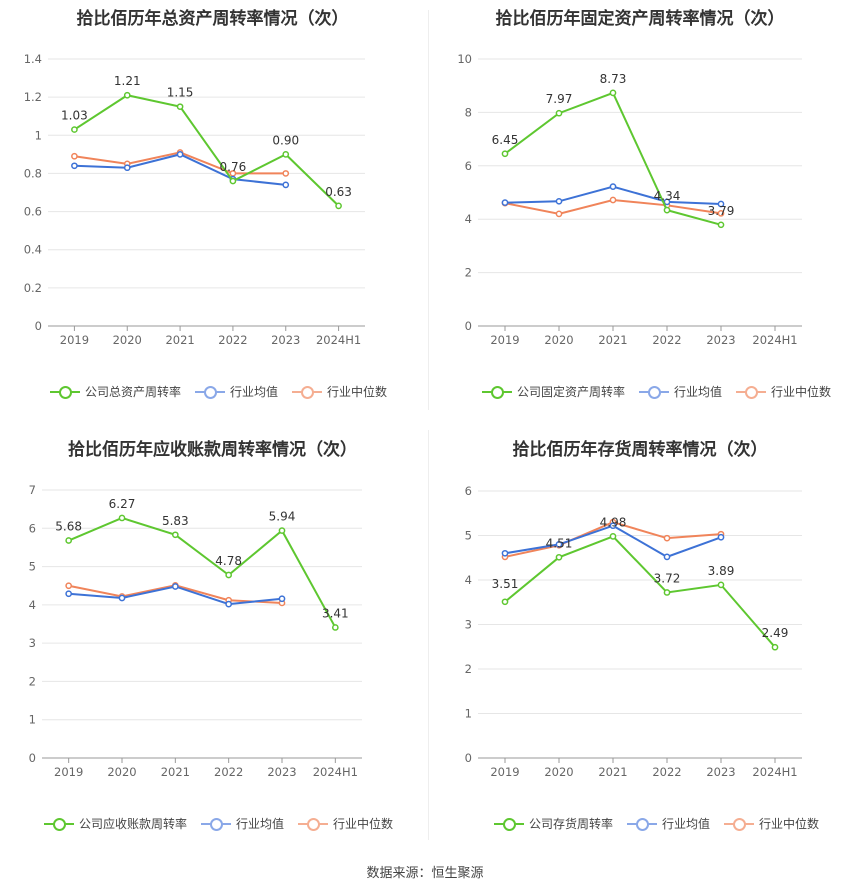  I want to click on chart-title: 拾比佰历年总资产周转率情况（次）, so click(212, 19).